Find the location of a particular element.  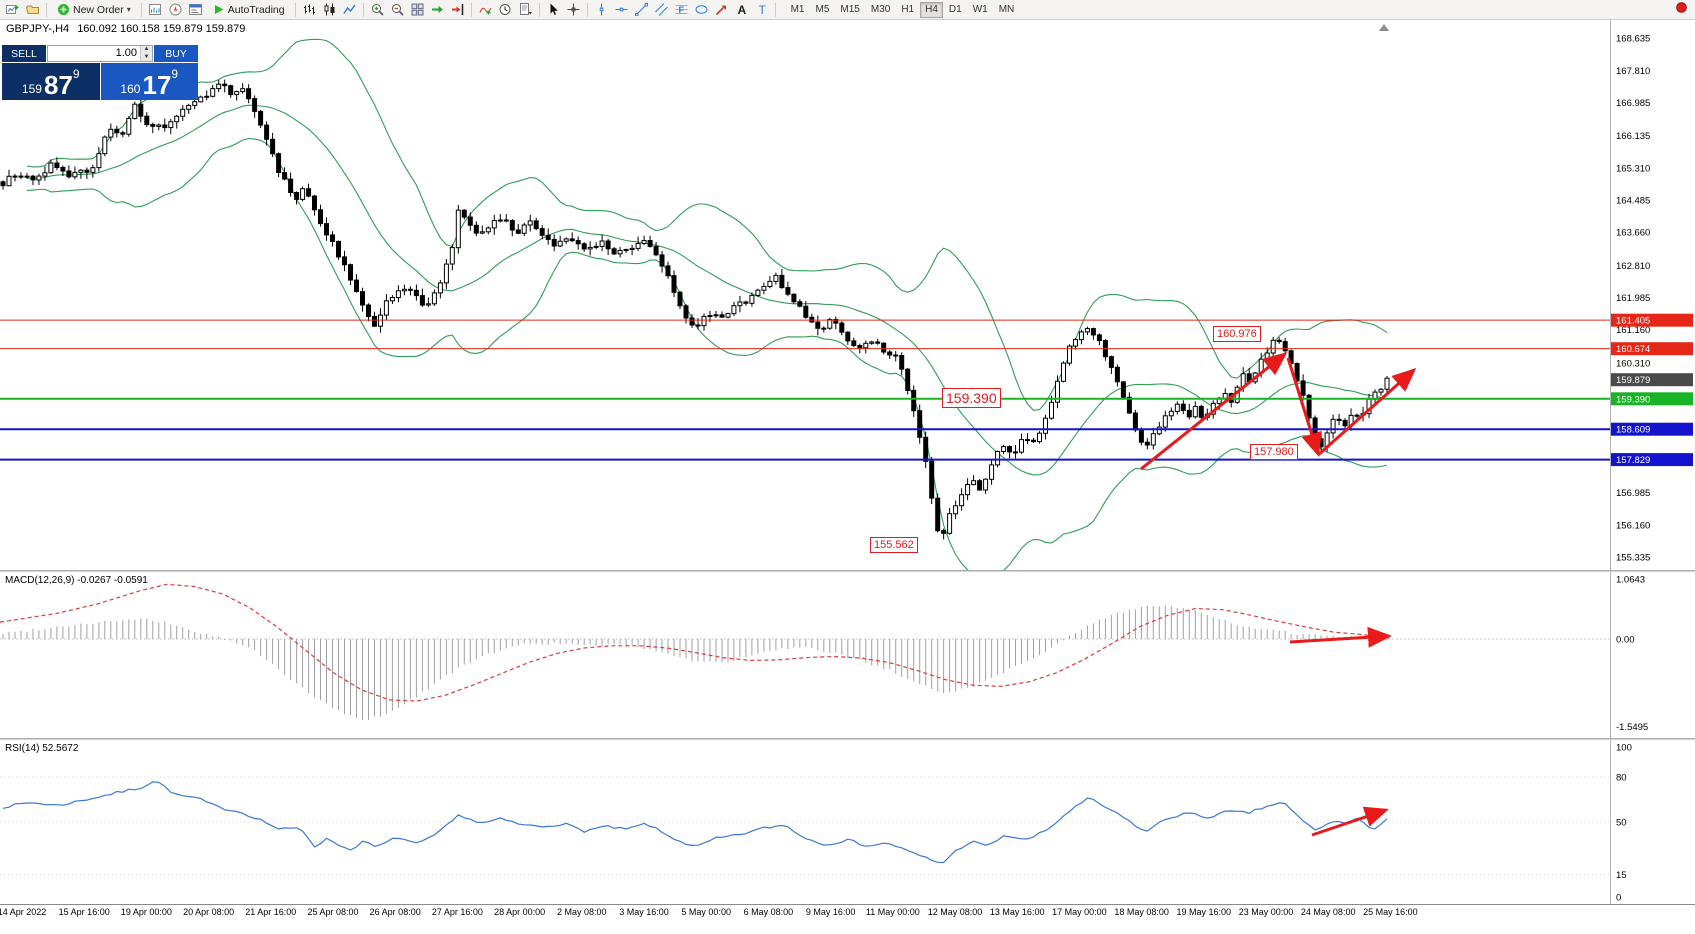

terminal-window-icon is located at coordinates (195, 9).